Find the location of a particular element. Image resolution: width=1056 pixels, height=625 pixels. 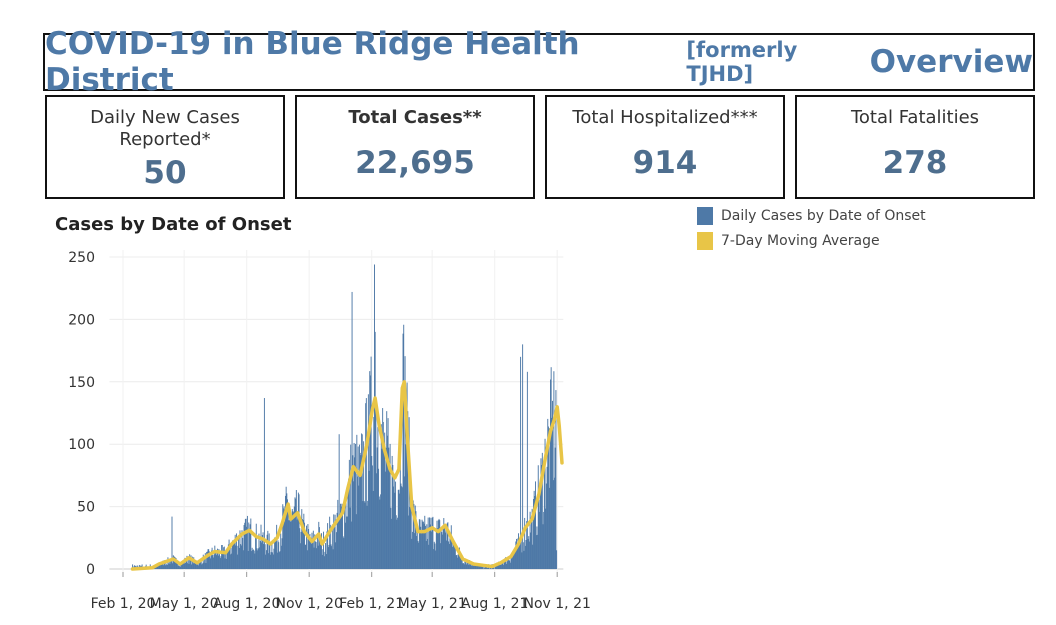

legend-item-moving-average: 7-Day Moving Average is located at coordinates (811, 240).